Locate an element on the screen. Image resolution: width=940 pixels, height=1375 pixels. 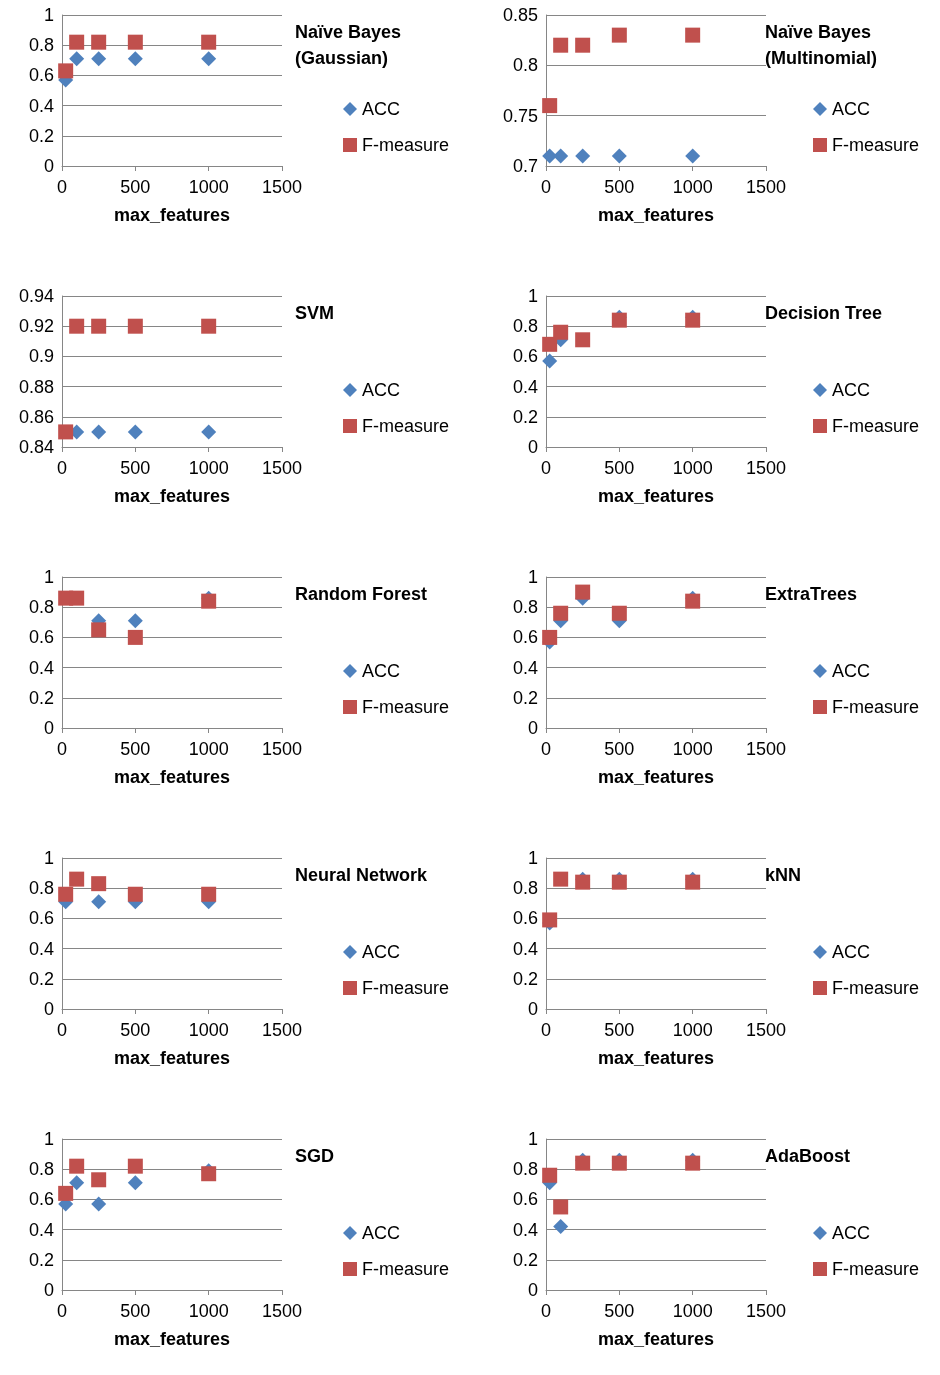
y-tick-label: 0.84 is located at coordinates (36, 447).